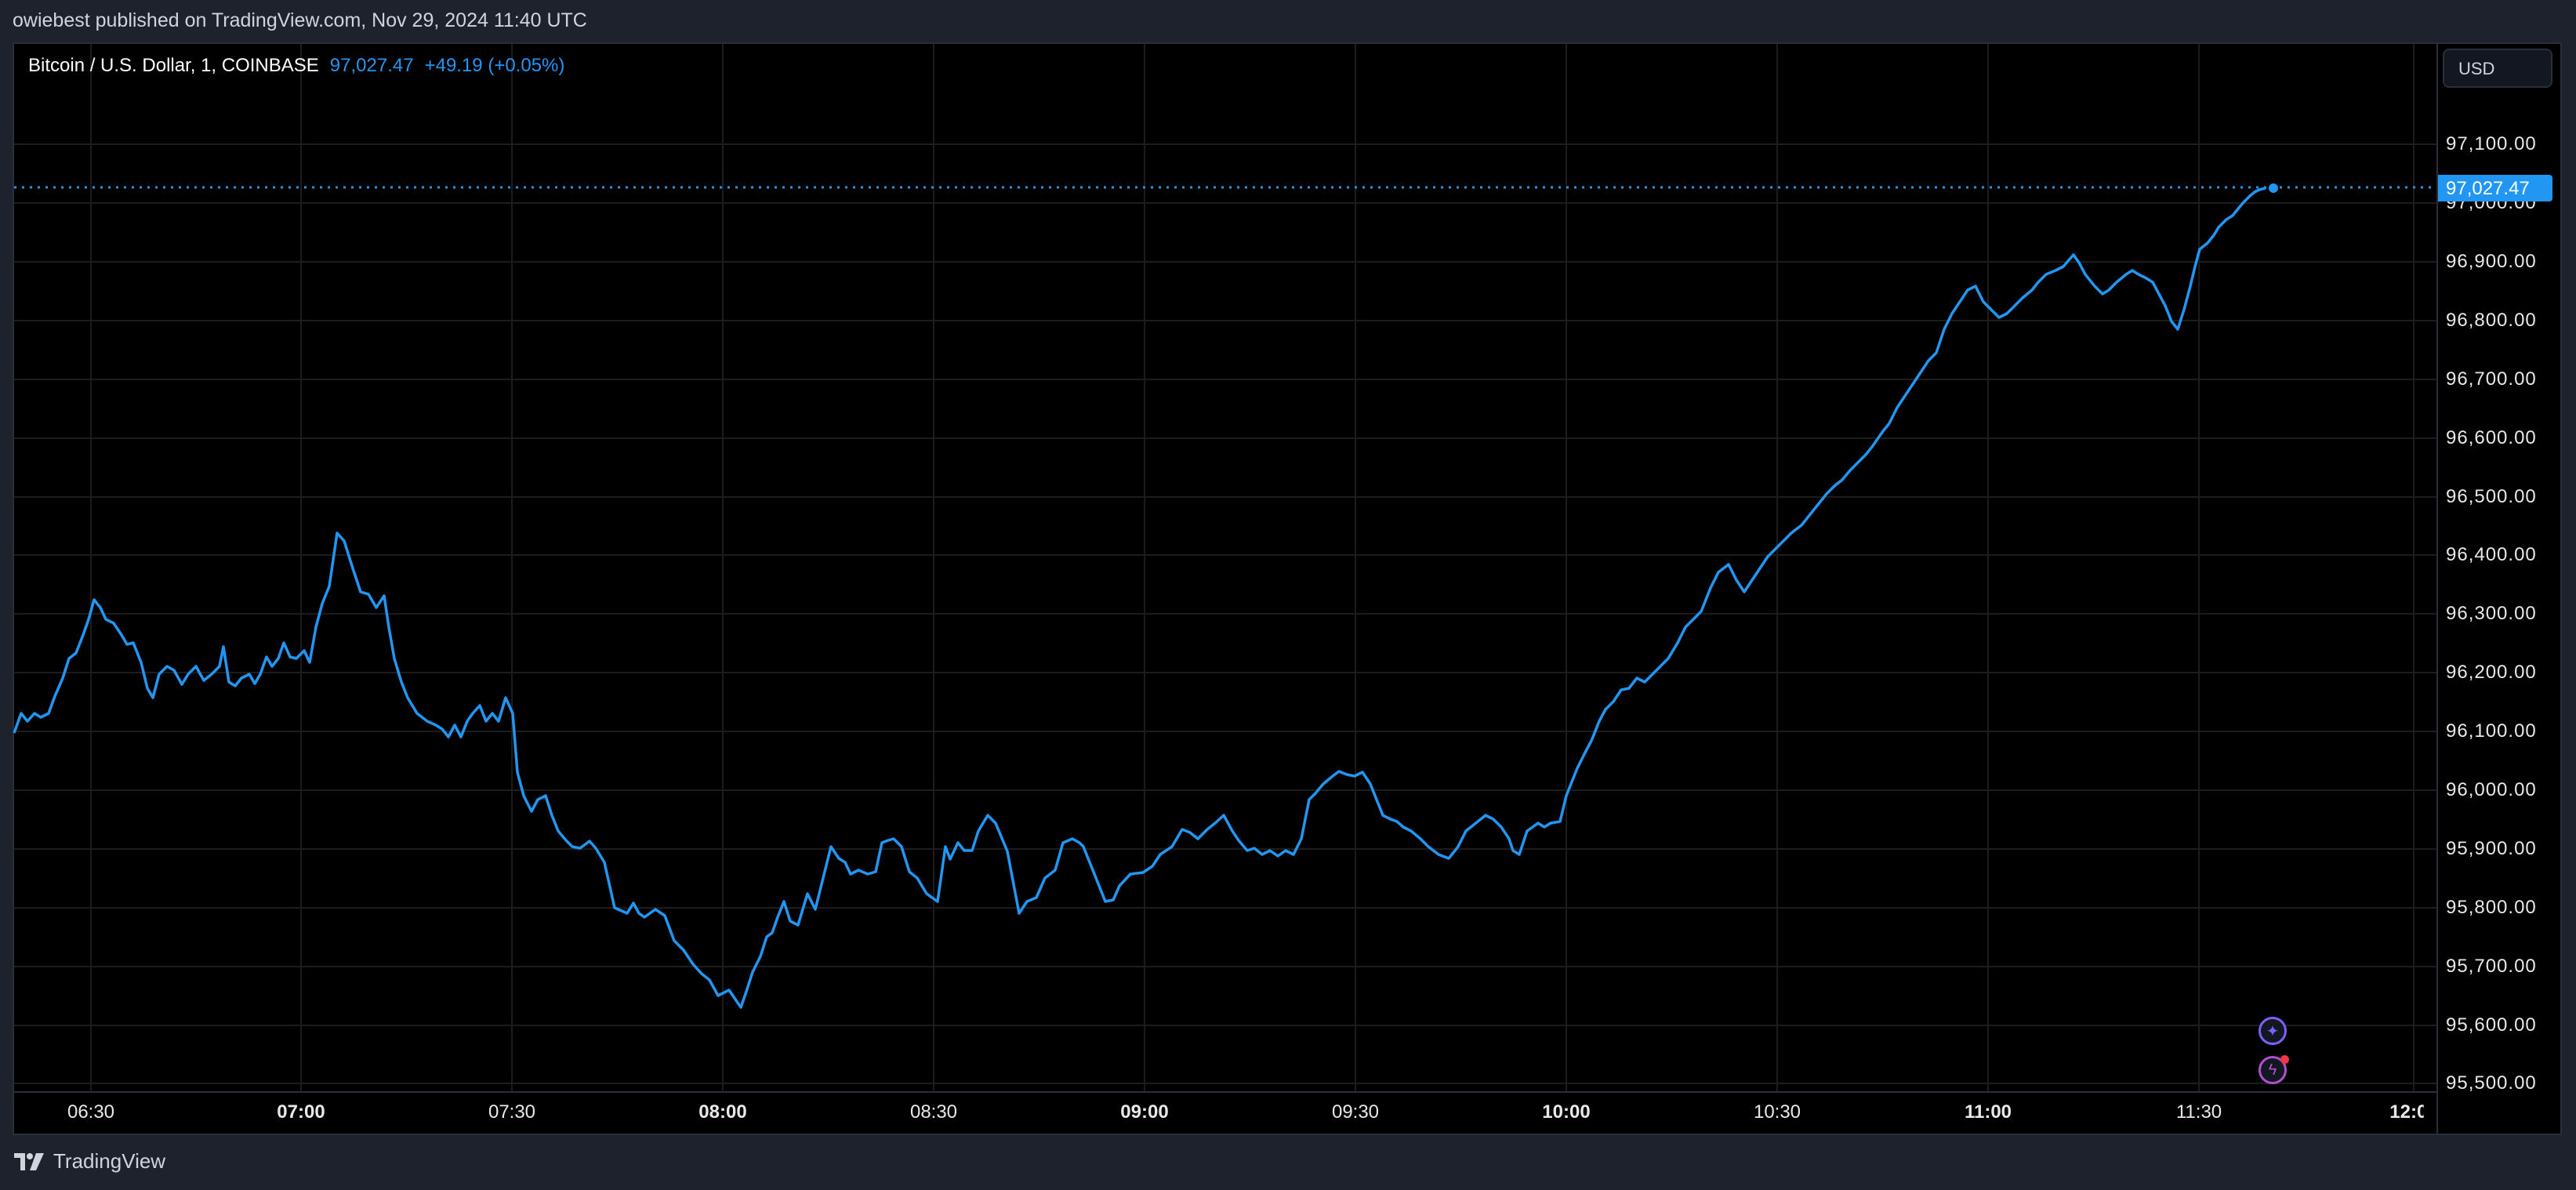  I want to click on time-scale, so click(1225, 1113).